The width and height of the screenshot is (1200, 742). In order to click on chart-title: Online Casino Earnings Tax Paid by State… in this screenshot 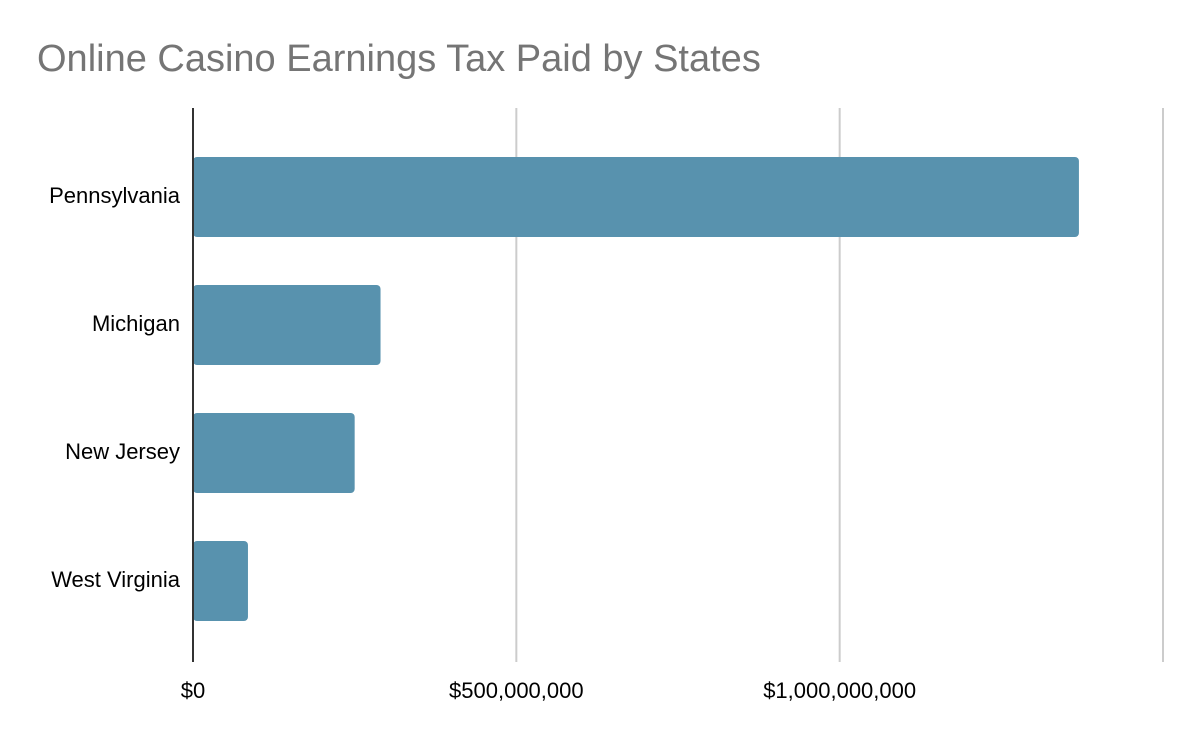, I will do `click(399, 59)`.